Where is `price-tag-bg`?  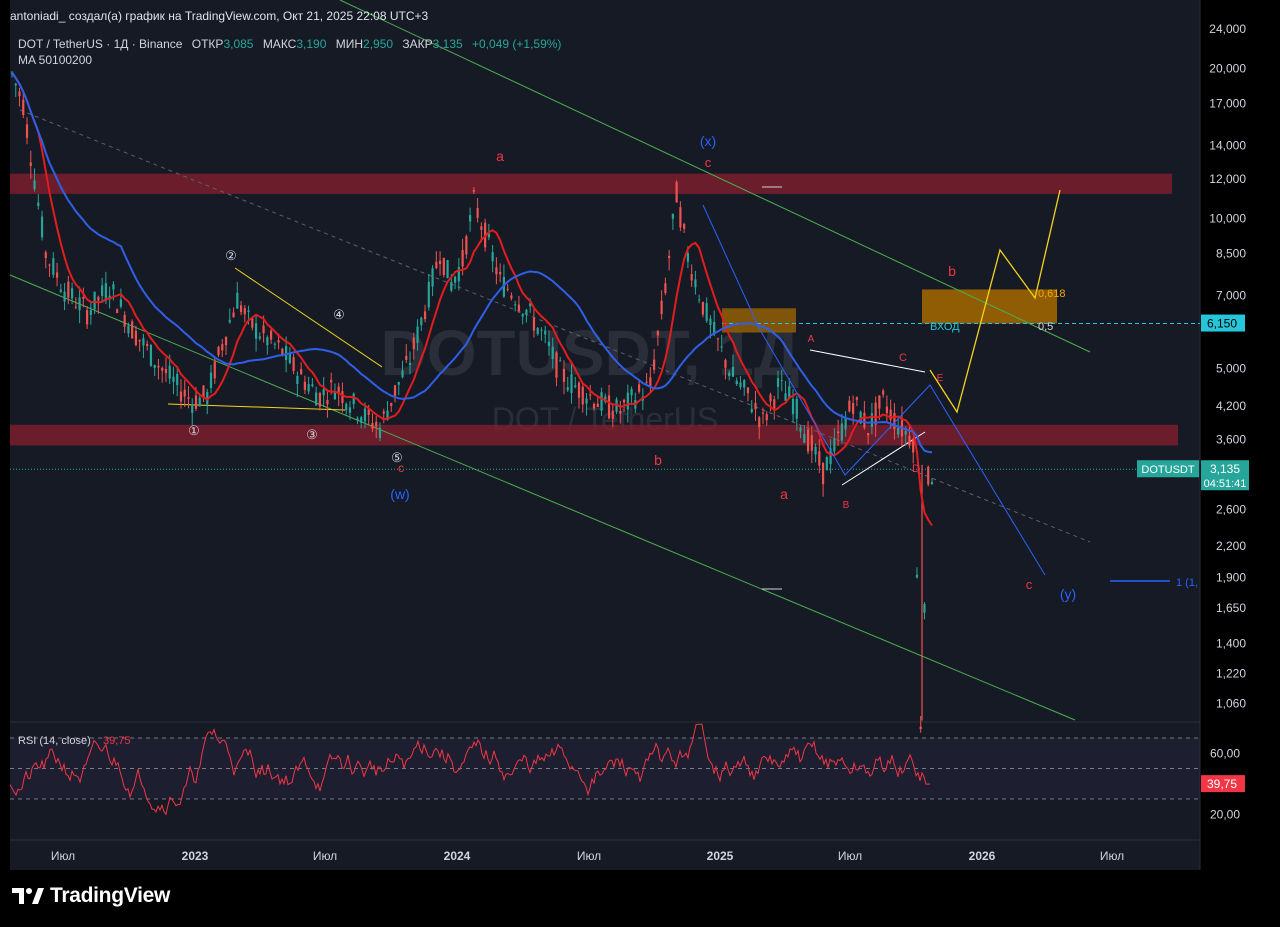 price-tag-bg is located at coordinates (1223, 323).